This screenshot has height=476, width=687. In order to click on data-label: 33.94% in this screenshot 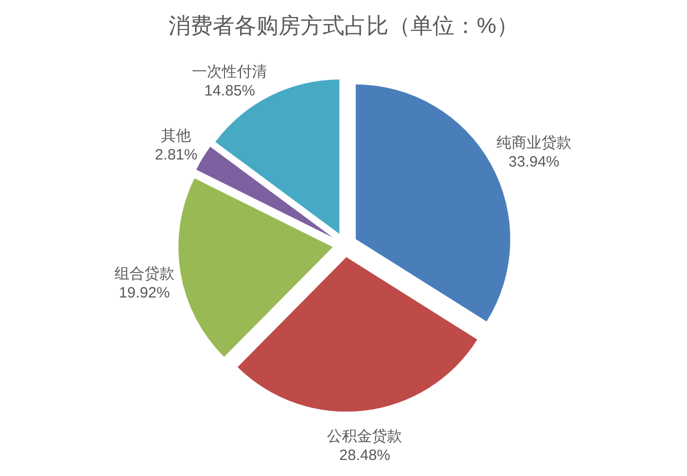, I will do `click(534, 161)`.